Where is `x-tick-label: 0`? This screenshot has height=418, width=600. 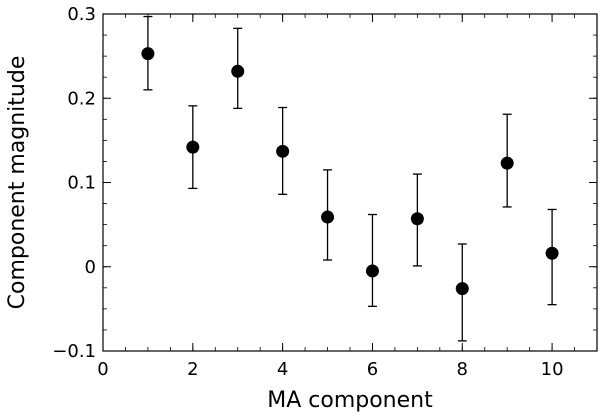
x-tick-label: 0 is located at coordinates (102, 369).